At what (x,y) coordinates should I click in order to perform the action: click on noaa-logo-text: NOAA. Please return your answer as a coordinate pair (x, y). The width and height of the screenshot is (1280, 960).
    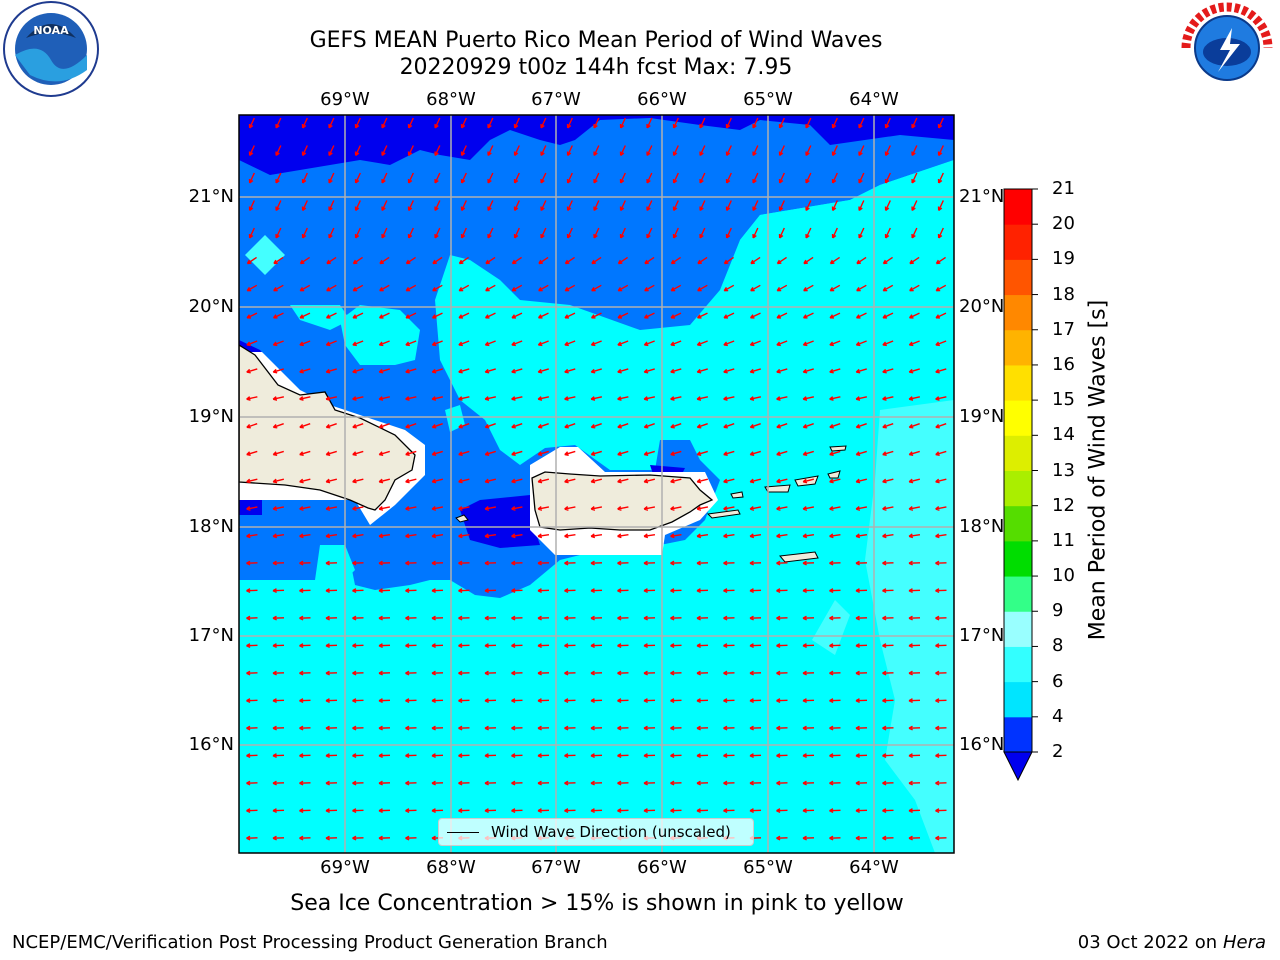
    Looking at the image, I should click on (51, 30).